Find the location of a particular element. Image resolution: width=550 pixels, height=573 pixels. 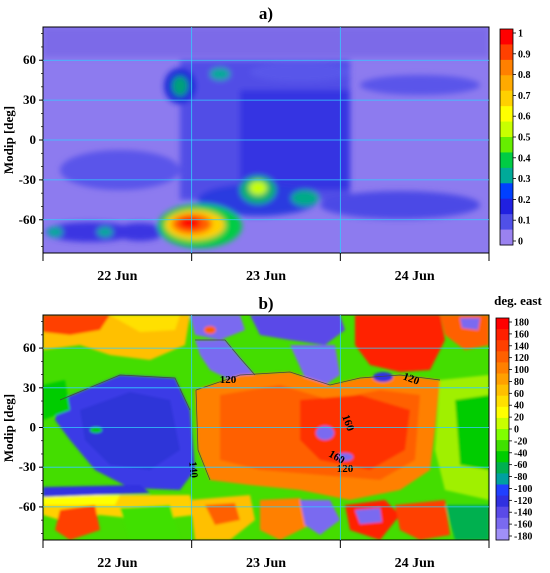

panel-b-colorbar-label: 60 is located at coordinates (519, 394).